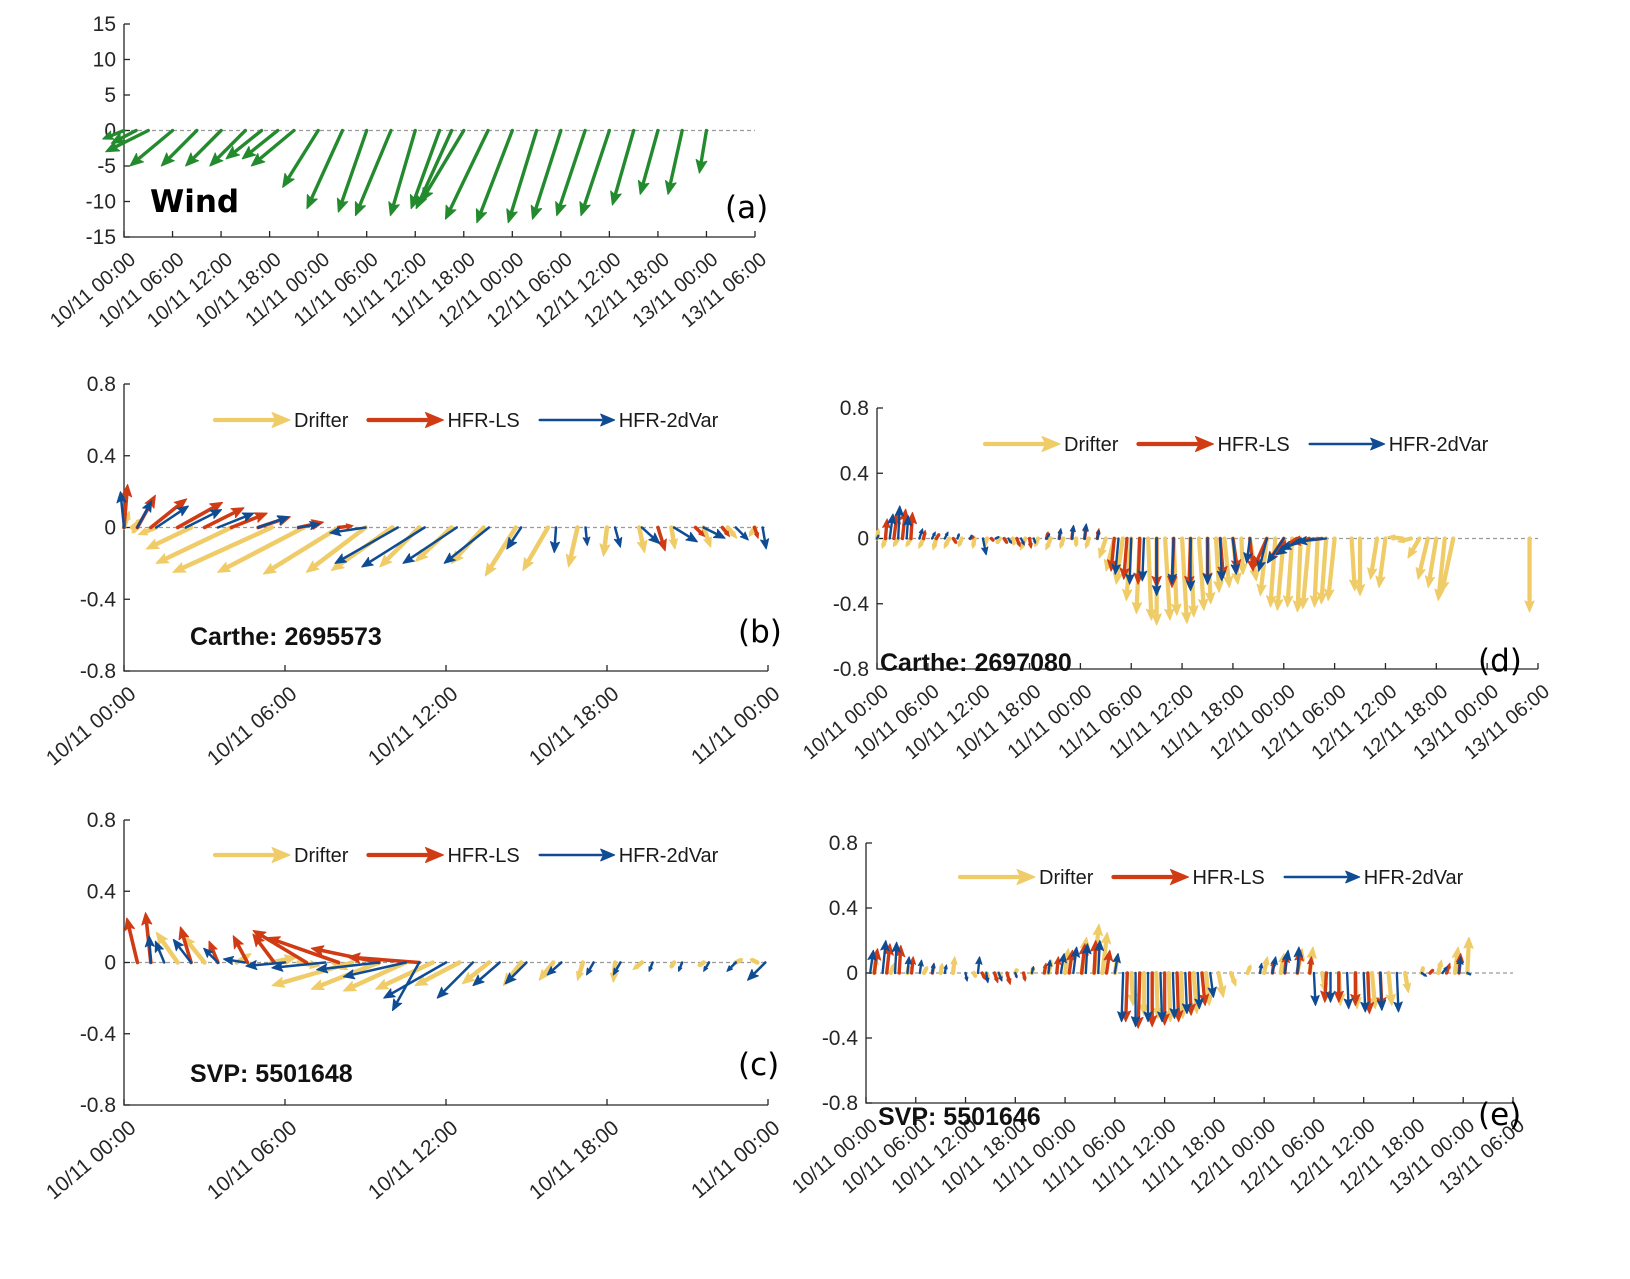 This screenshot has width=1630, height=1279. Describe the element at coordinates (1499, 1115) in the screenshot. I see `panel-label: (e)` at that location.